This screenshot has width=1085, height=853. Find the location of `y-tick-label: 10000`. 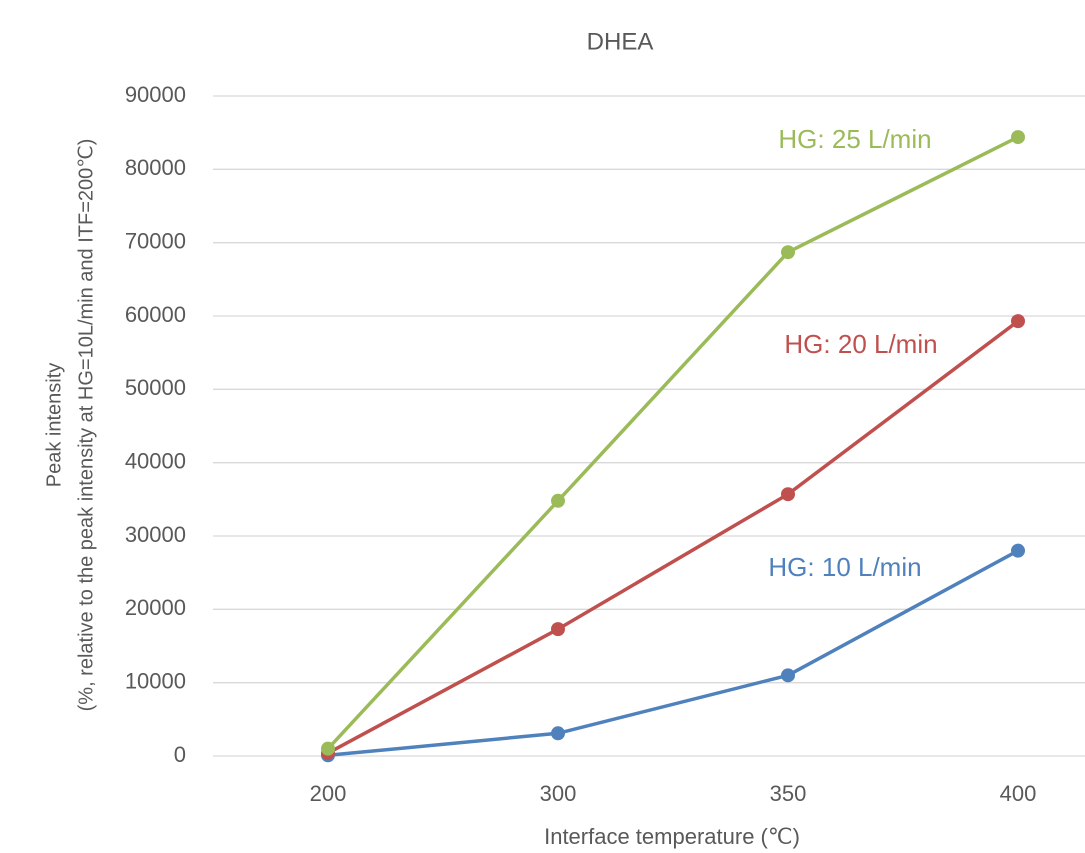

y-tick-label: 10000 is located at coordinates (155, 680).